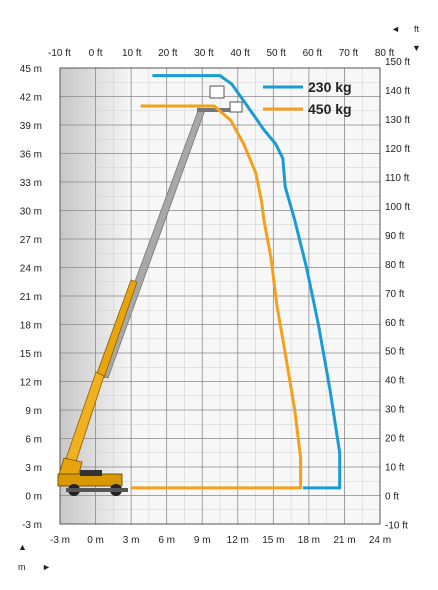 This screenshot has width=438, height=590. What do you see at coordinates (31, 183) in the screenshot?
I see `y-tick-label-m: 33 m` at bounding box center [31, 183].